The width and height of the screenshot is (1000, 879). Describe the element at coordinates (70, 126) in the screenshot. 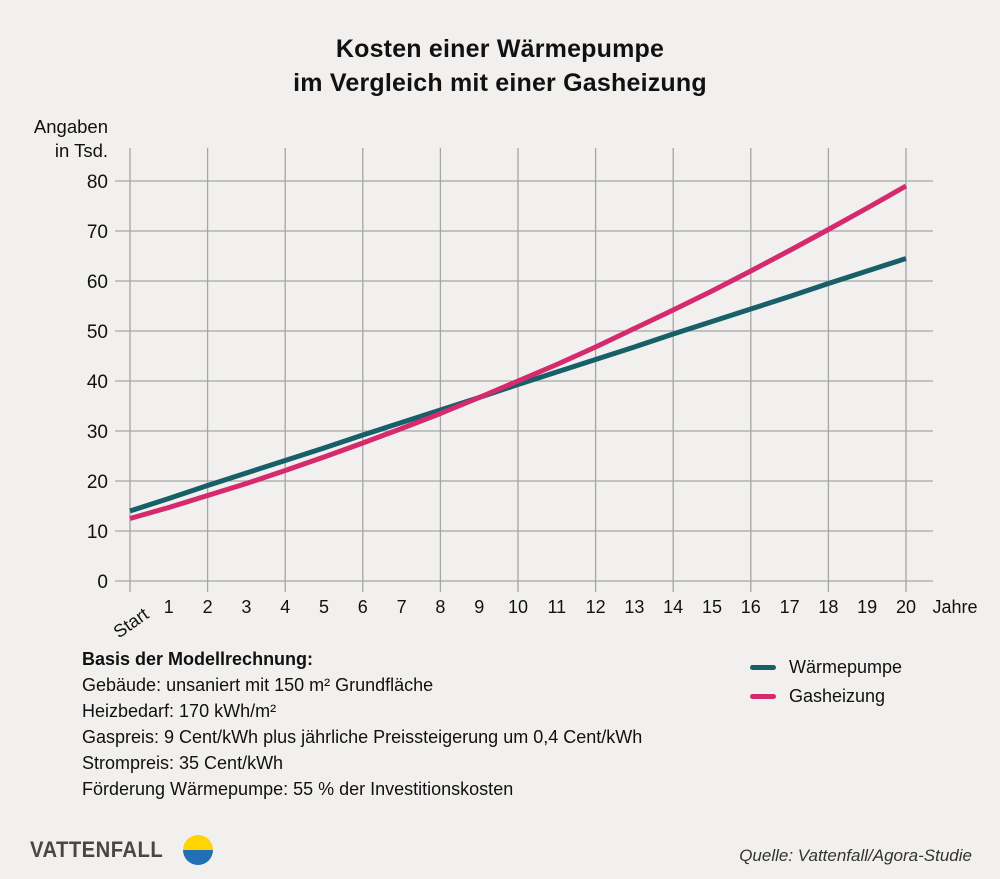

I see `y-axis-caption-line1: Angaben` at that location.